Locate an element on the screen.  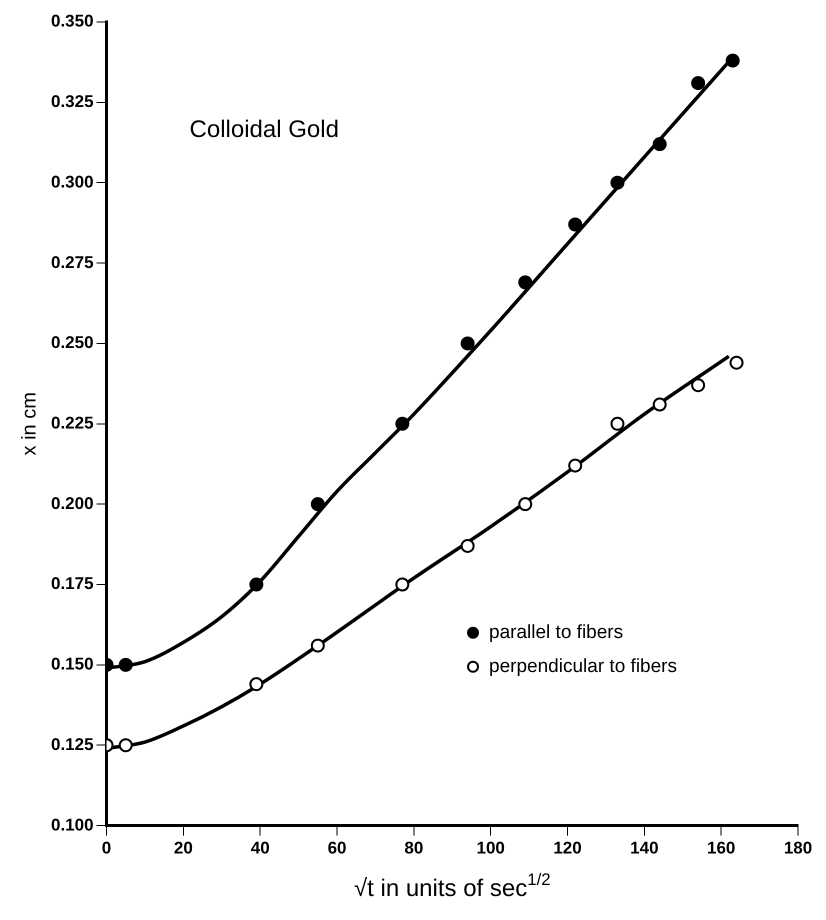
x-tick-label: 0 is located at coordinates (107, 848).